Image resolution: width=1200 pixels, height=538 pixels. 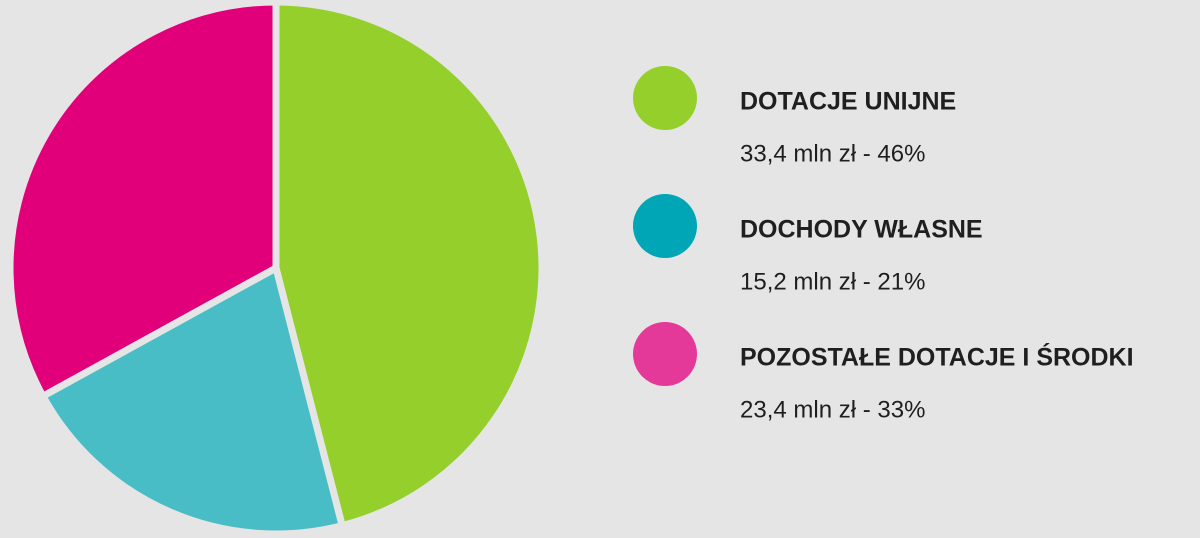 What do you see at coordinates (832, 153) in the screenshot?
I see `legend-value: 33,4 mln zł - 46%` at bounding box center [832, 153].